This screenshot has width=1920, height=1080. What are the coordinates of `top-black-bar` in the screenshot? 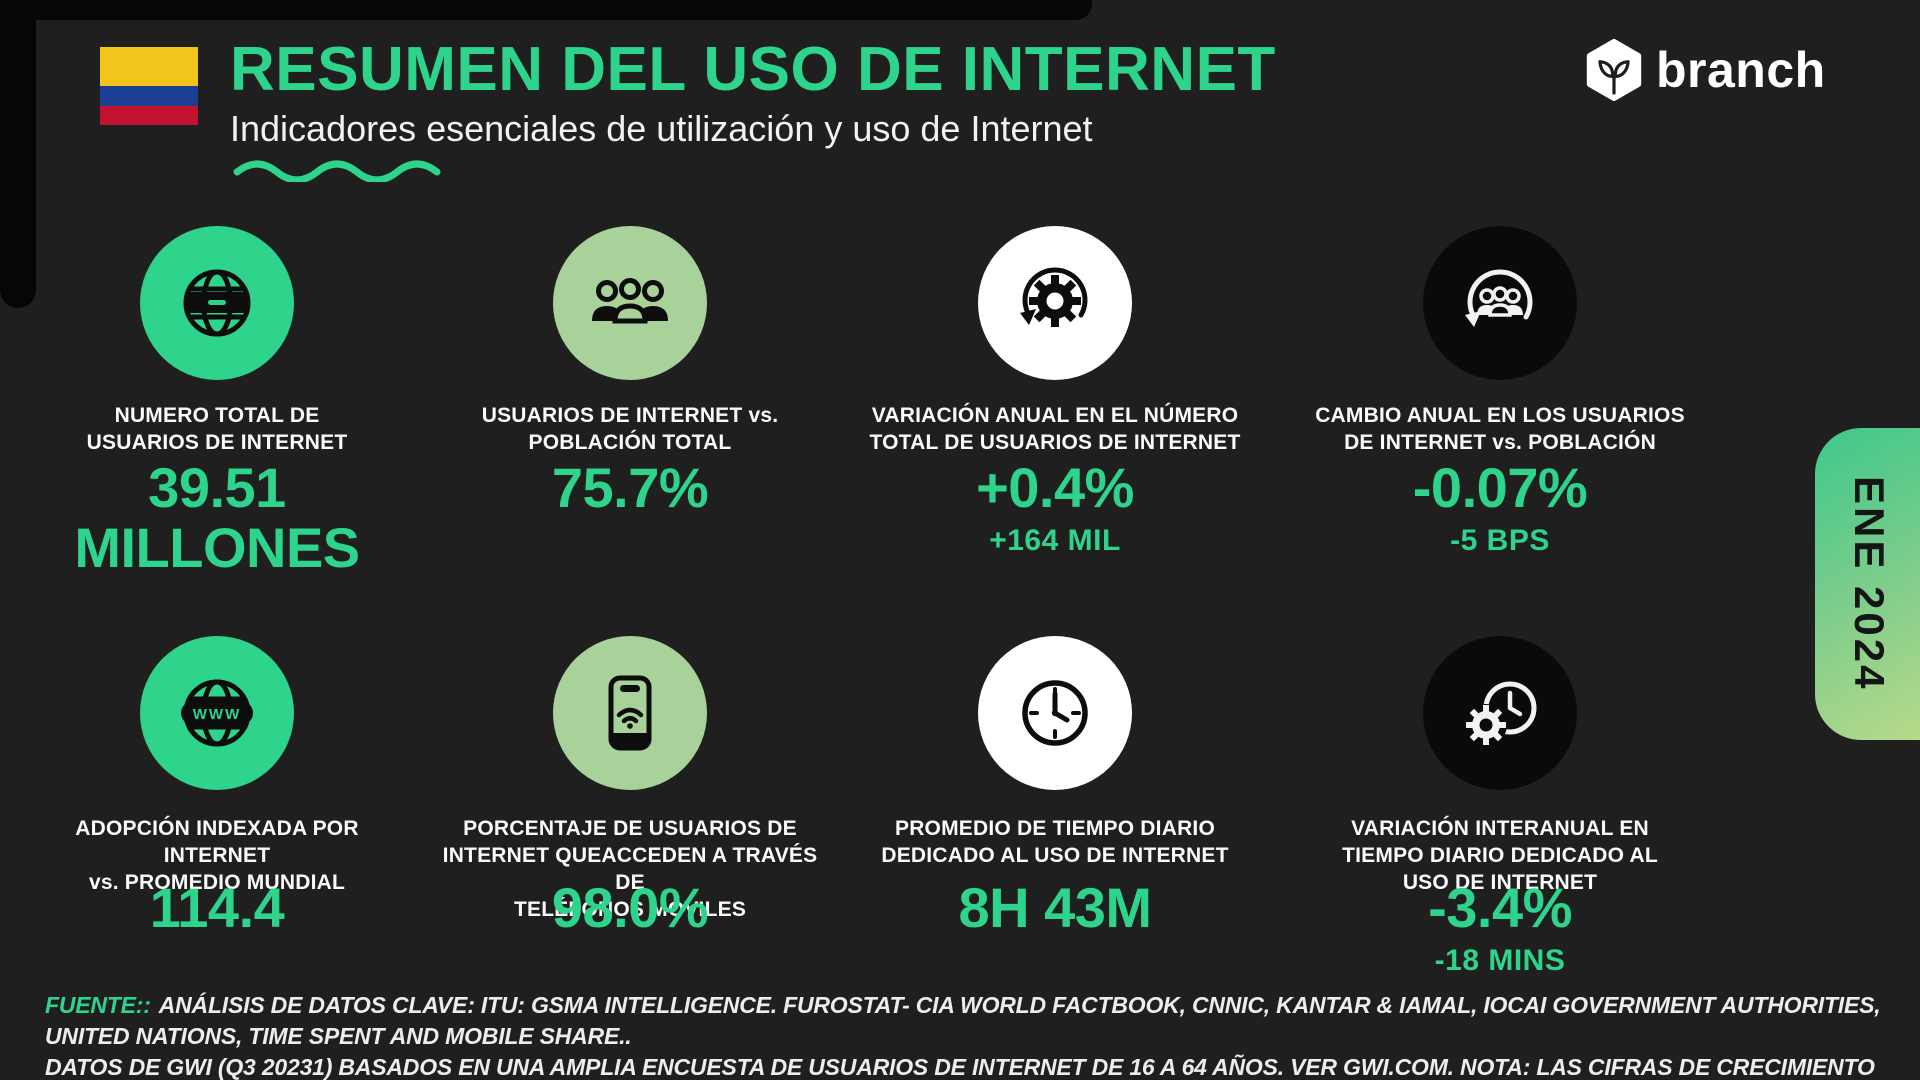 It's located at (546, 10).